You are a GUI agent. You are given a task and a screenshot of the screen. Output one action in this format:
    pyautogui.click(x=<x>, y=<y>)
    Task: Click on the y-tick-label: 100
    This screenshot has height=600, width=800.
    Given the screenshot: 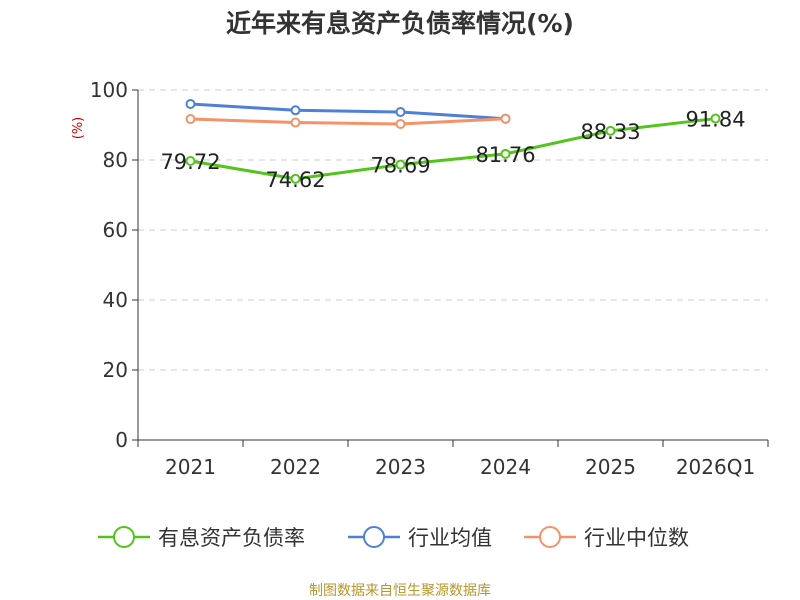 What is the action you would take?
    pyautogui.click(x=109, y=90)
    